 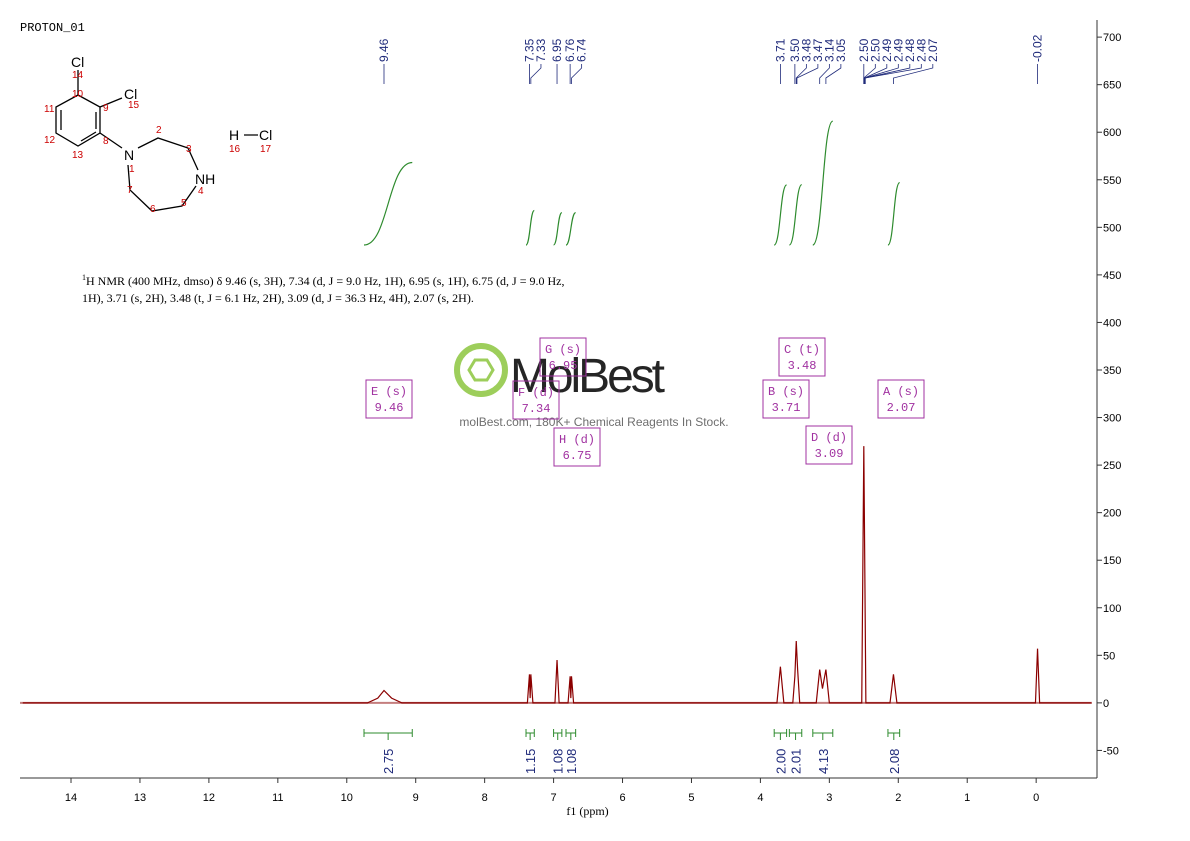 I want to click on y-tick-label: 50, so click(x=1109, y=656).